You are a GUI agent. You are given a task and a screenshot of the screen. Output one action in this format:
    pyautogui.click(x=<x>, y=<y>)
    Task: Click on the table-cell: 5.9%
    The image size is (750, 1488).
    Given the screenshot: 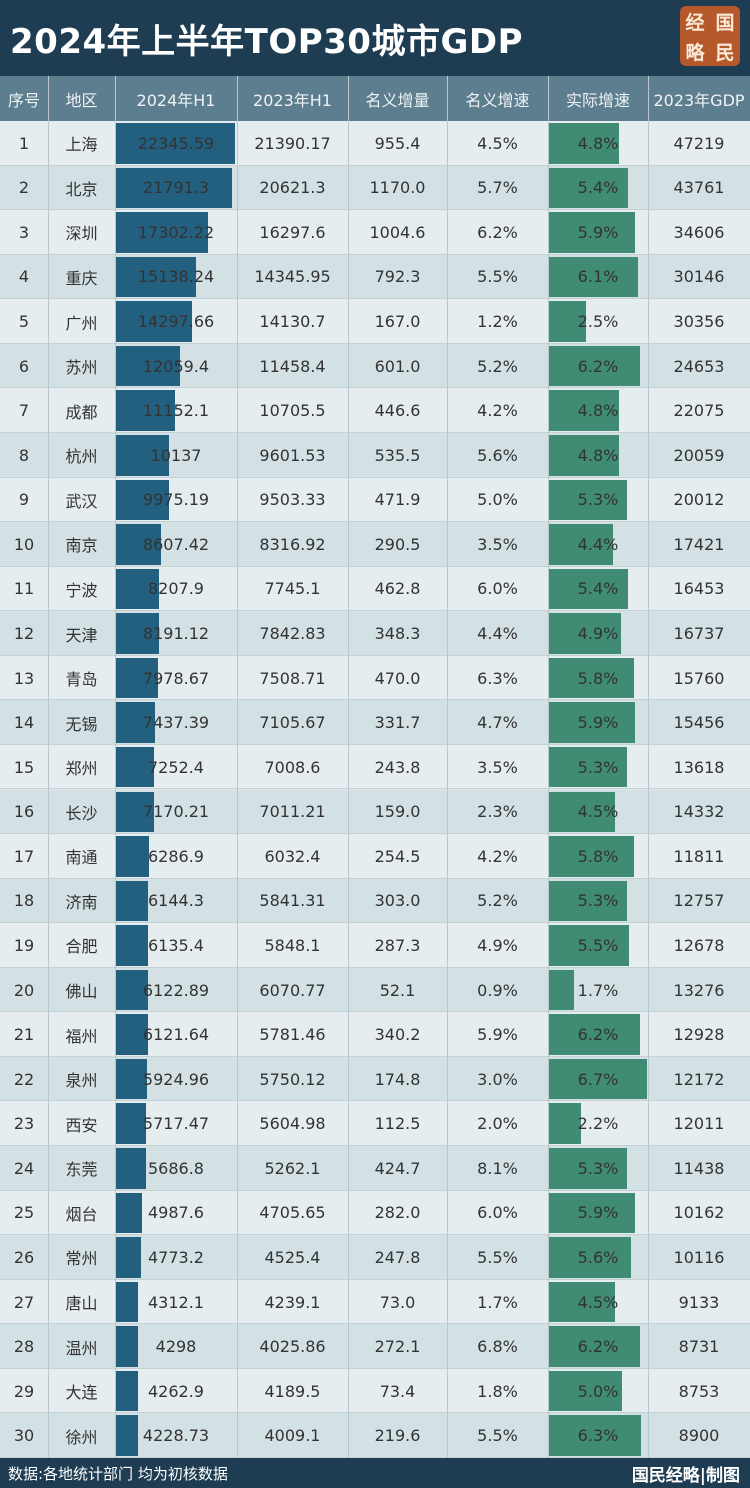 What is the action you would take?
    pyautogui.click(x=598, y=232)
    